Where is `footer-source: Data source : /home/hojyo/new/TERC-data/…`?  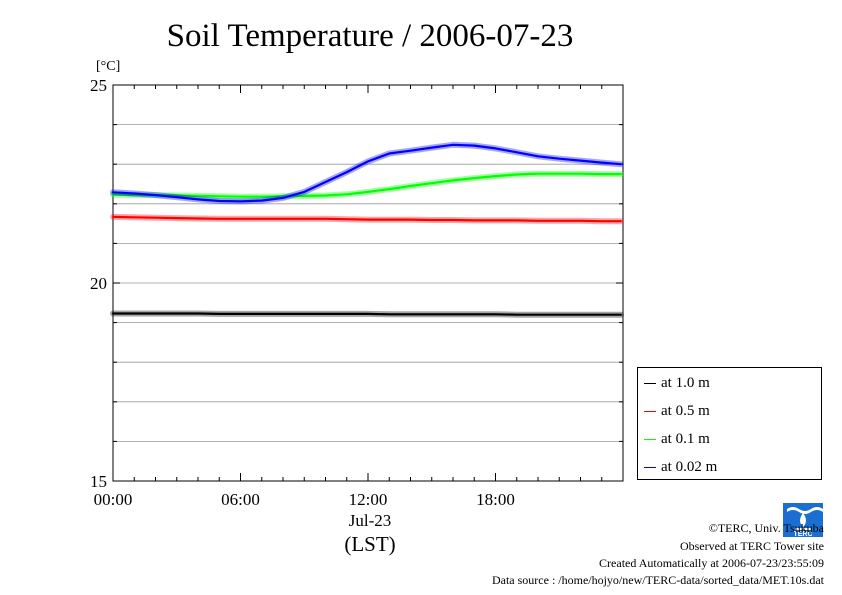
footer-source: Data source : /home/hojyo/new/TERC-data/… is located at coordinates (657, 580).